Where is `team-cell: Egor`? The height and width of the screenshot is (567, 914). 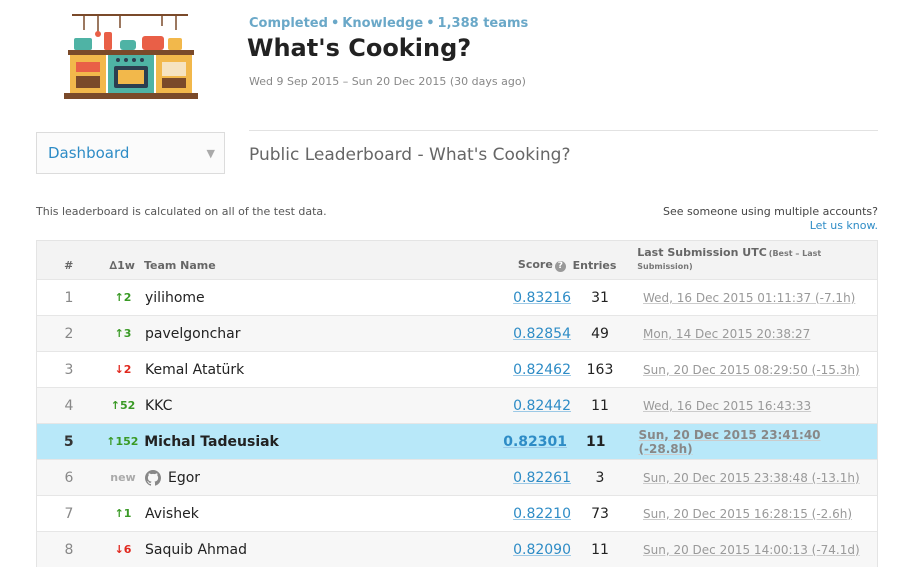
team-cell: Egor is located at coordinates (314, 477).